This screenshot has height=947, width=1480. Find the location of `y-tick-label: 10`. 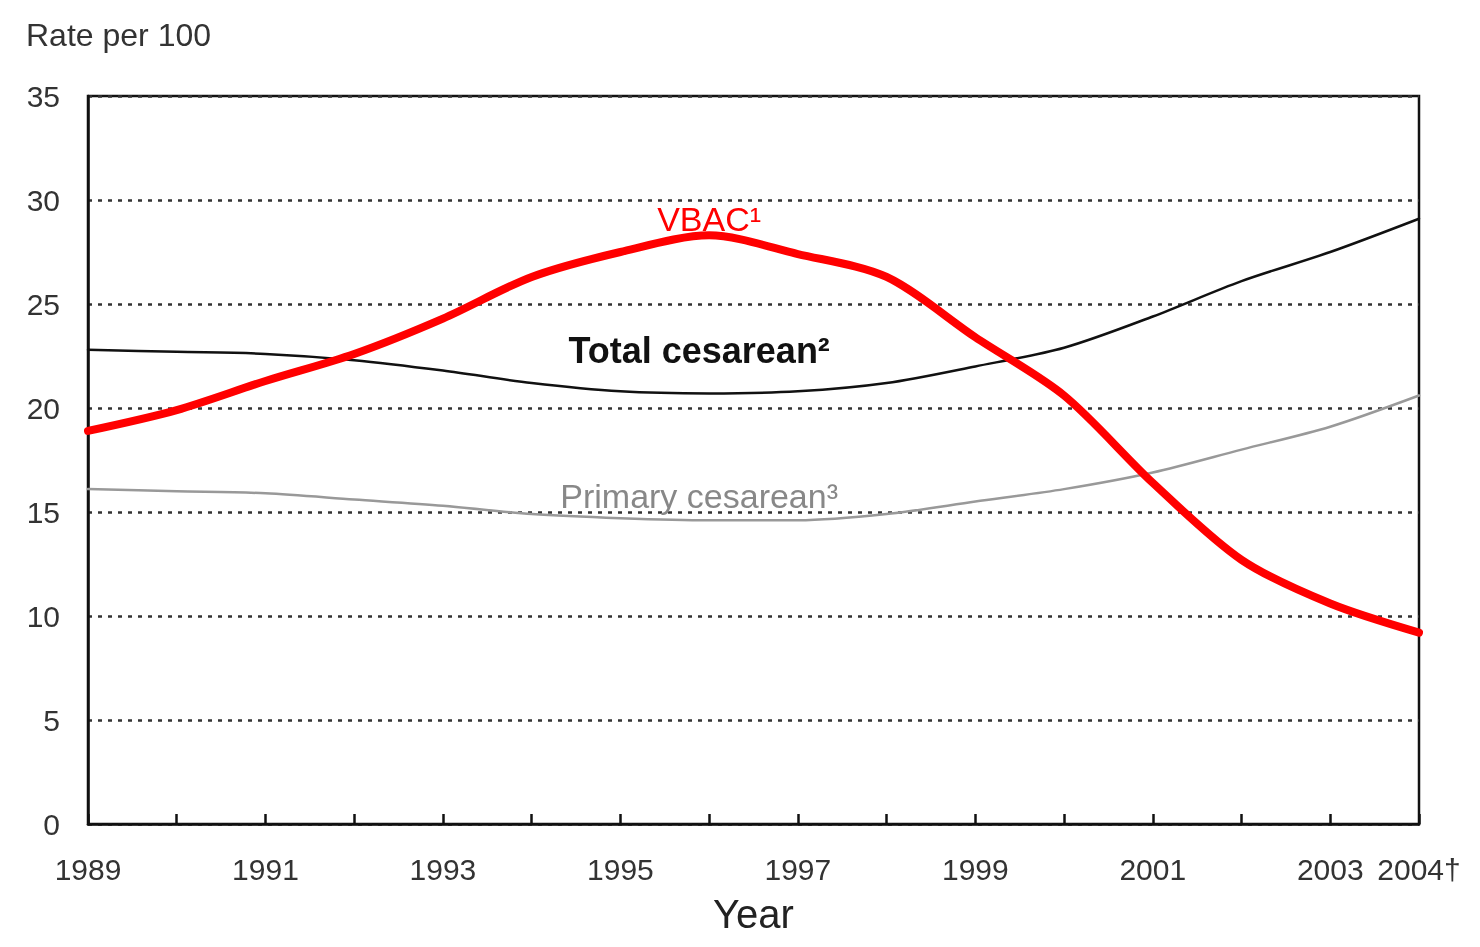

y-tick-label: 10 is located at coordinates (43, 616).